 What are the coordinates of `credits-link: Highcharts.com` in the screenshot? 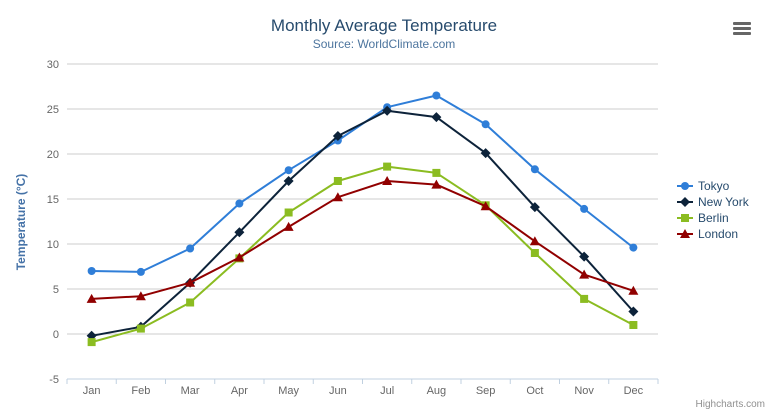 It's located at (730, 404).